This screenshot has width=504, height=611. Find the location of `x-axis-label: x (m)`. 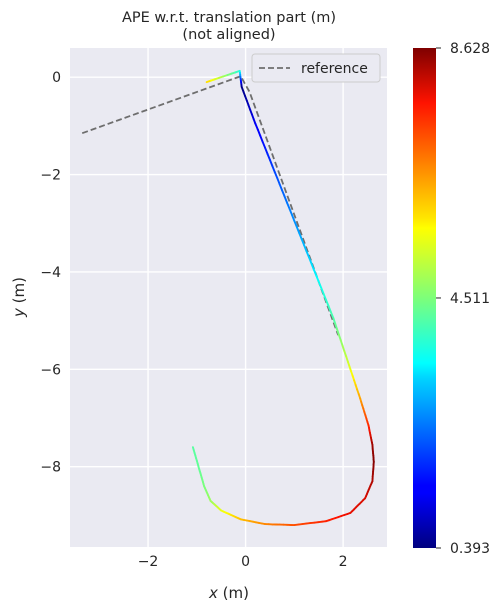

x-axis-label: x (m) is located at coordinates (228, 593).